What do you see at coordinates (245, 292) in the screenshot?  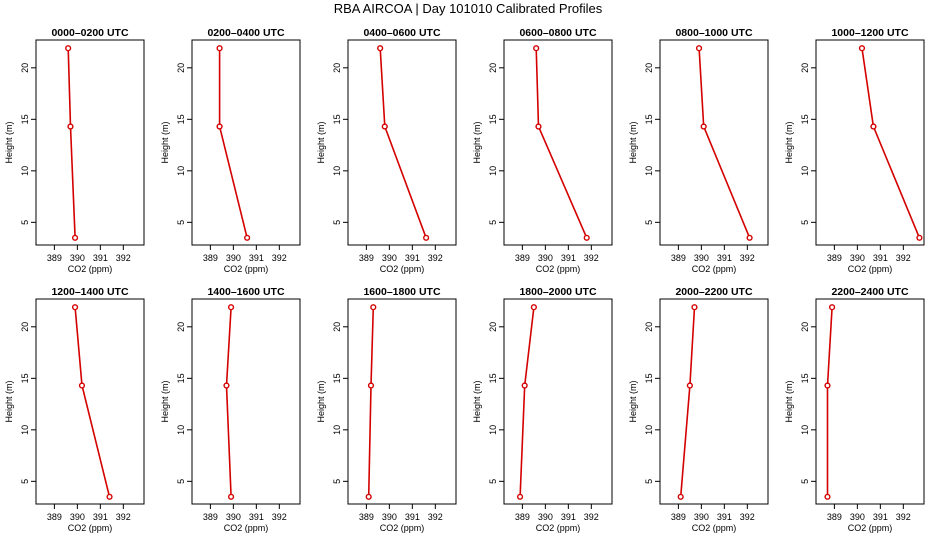 I see `panel-title: 1400–1600 UTC` at bounding box center [245, 292].